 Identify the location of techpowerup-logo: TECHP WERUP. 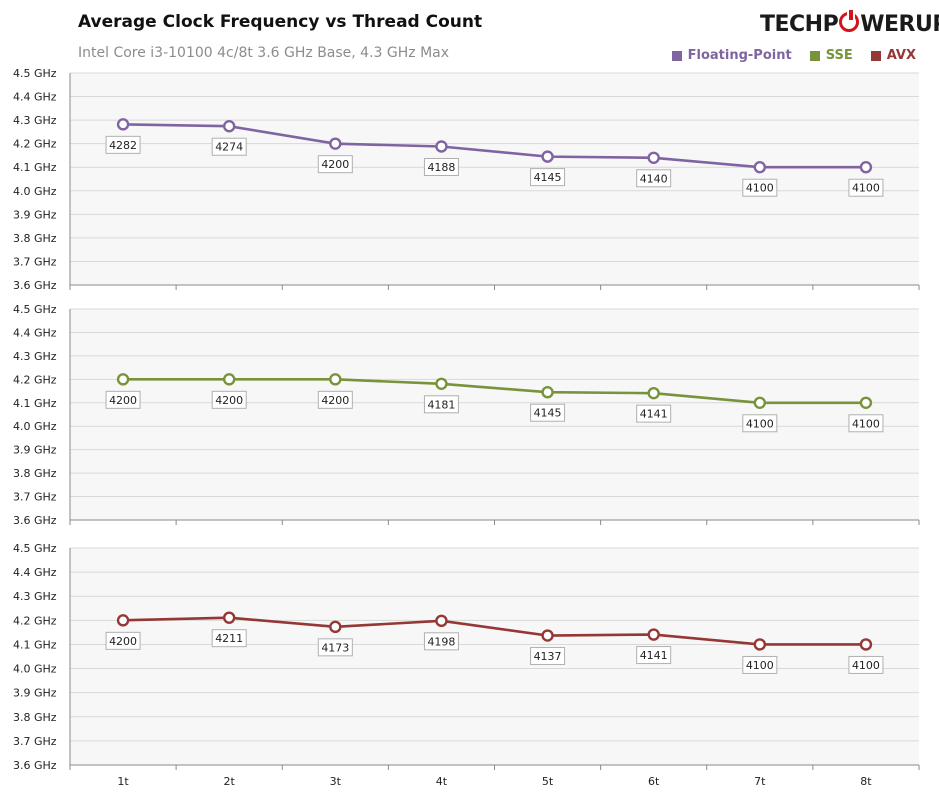
(849, 23).